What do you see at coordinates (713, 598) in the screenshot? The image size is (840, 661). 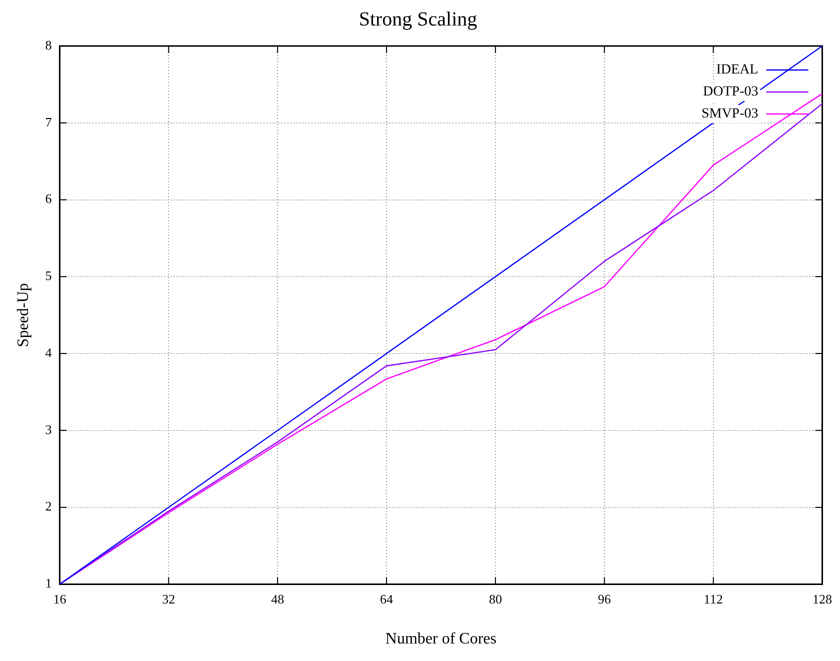 I see `x-tick-label: 112` at bounding box center [713, 598].